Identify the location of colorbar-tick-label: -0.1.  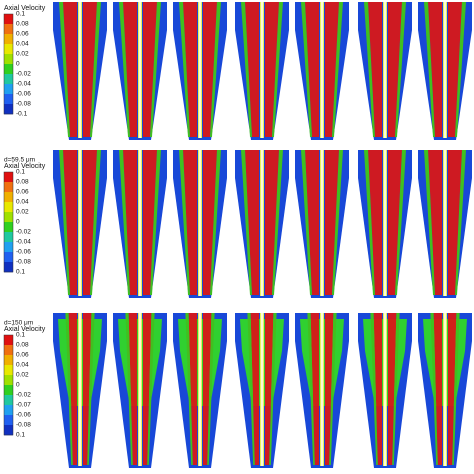
(22, 114).